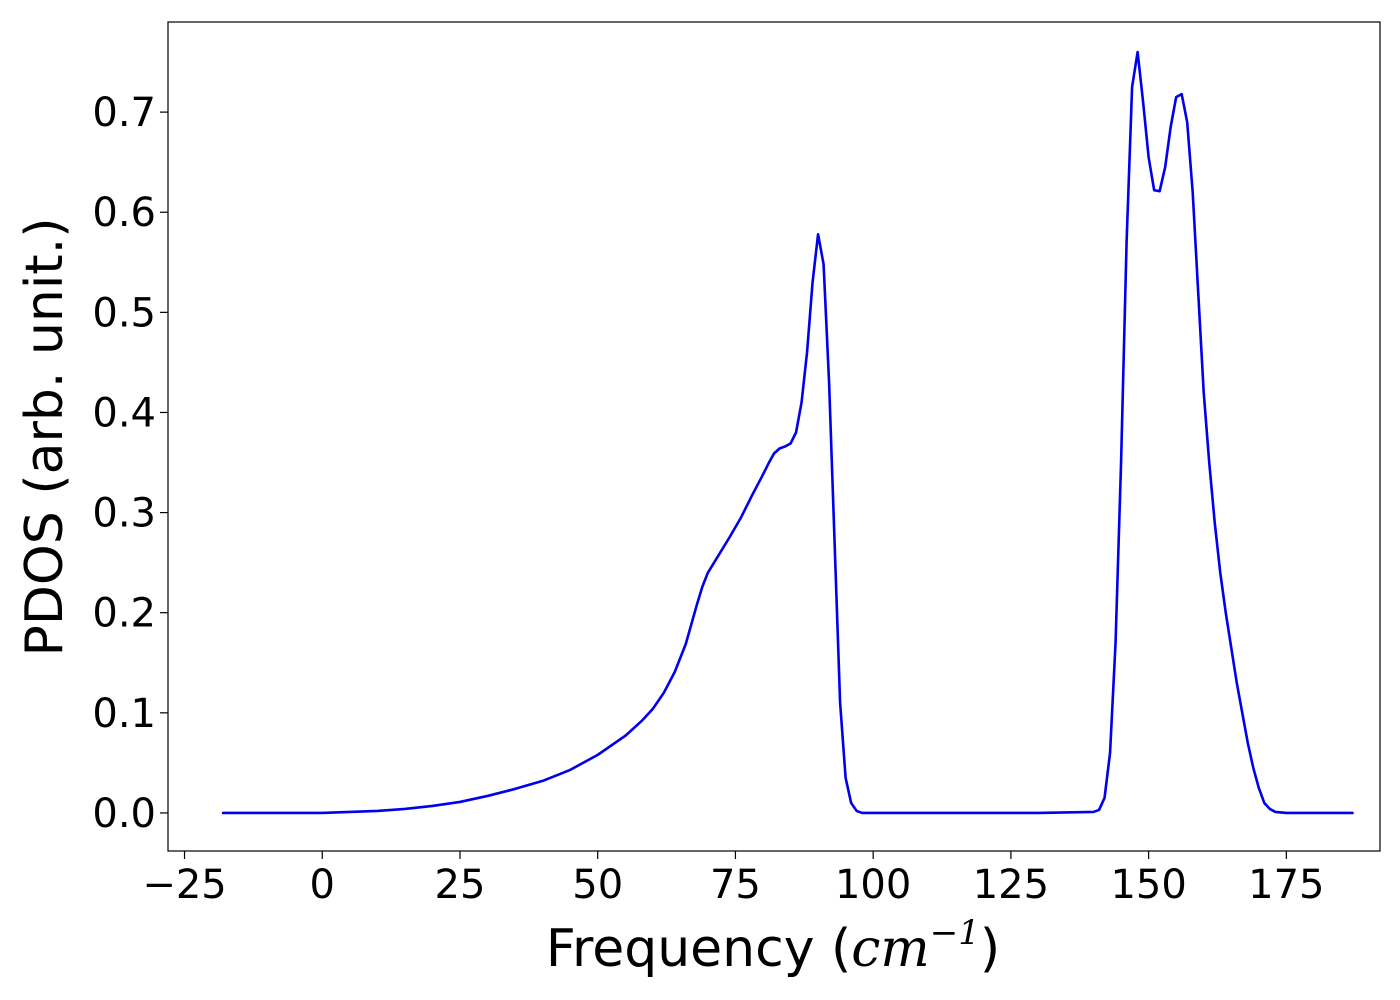 This screenshot has height=1000, width=1400. What do you see at coordinates (698, 949) in the screenshot?
I see `x-axis-label-prefix: Frequency (` at bounding box center [698, 949].